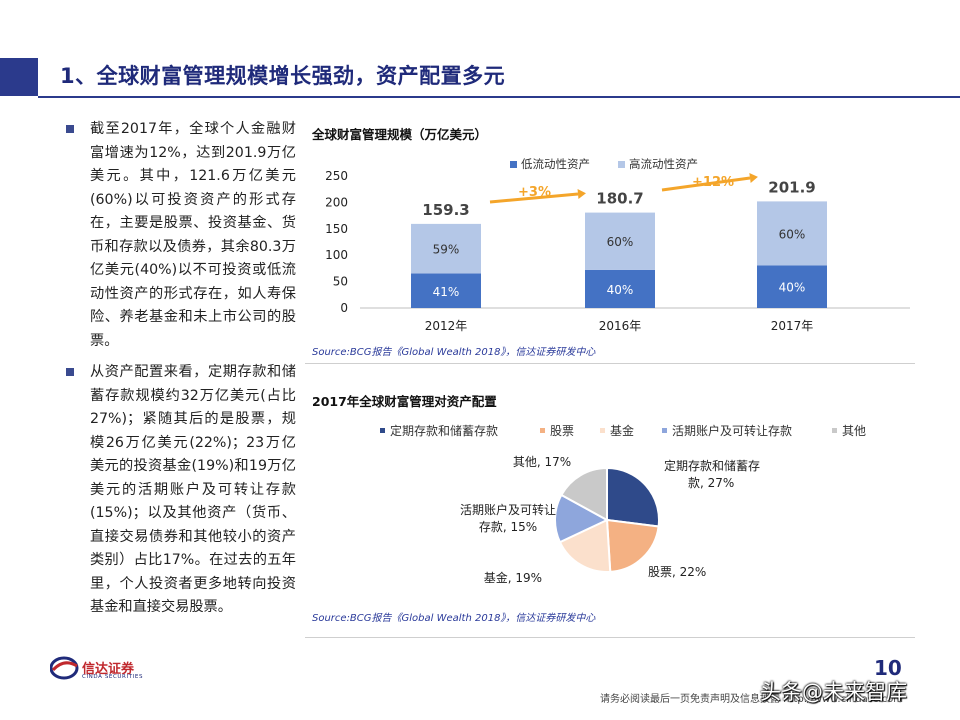  Describe the element at coordinates (792, 326) in the screenshot. I see `x-tick-label: 2017年` at that location.